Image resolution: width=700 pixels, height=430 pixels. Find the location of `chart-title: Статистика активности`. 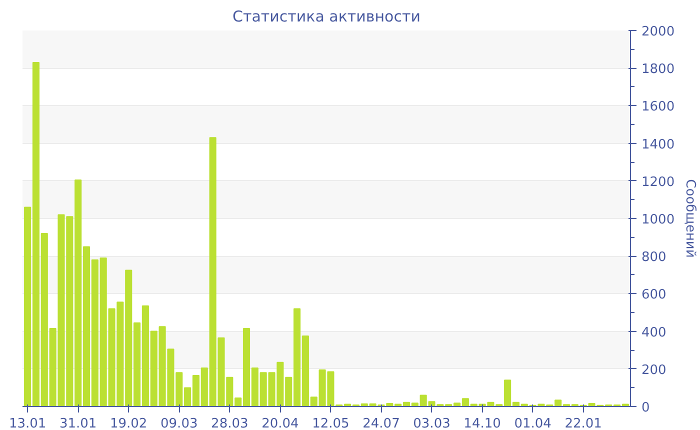

chart-title: Статистика активности is located at coordinates (326, 17).